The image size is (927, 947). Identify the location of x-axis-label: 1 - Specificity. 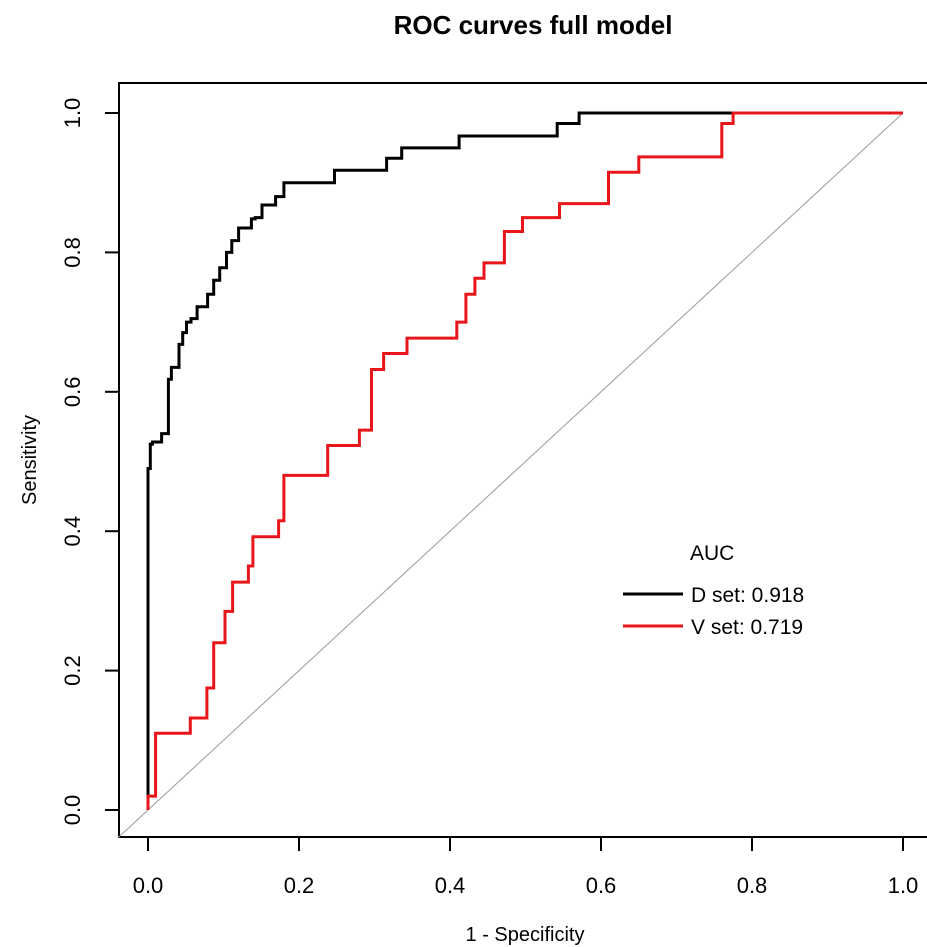
(525, 935).